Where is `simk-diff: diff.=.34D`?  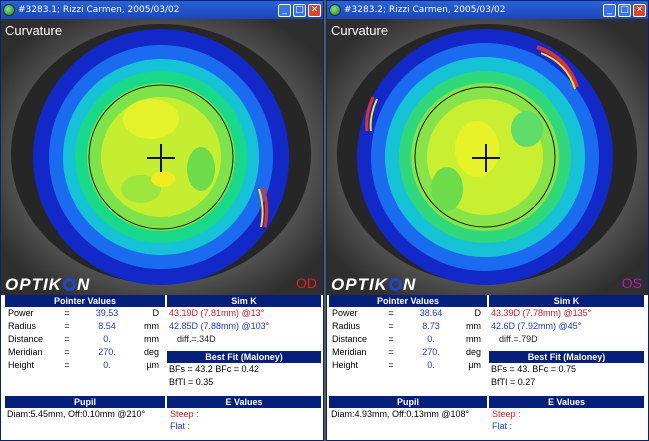 simk-diff: diff.=.34D is located at coordinates (196, 339).